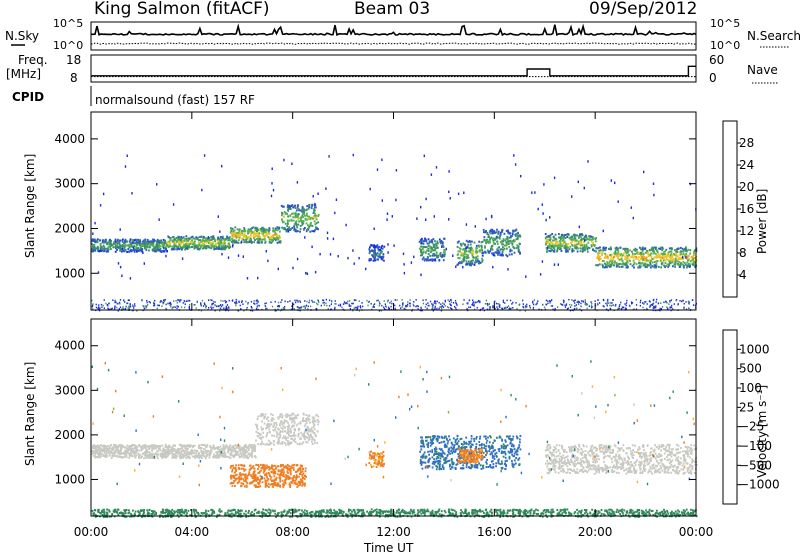  What do you see at coordinates (69, 184) in the screenshot?
I see `range-tick-label: 3000` at bounding box center [69, 184].